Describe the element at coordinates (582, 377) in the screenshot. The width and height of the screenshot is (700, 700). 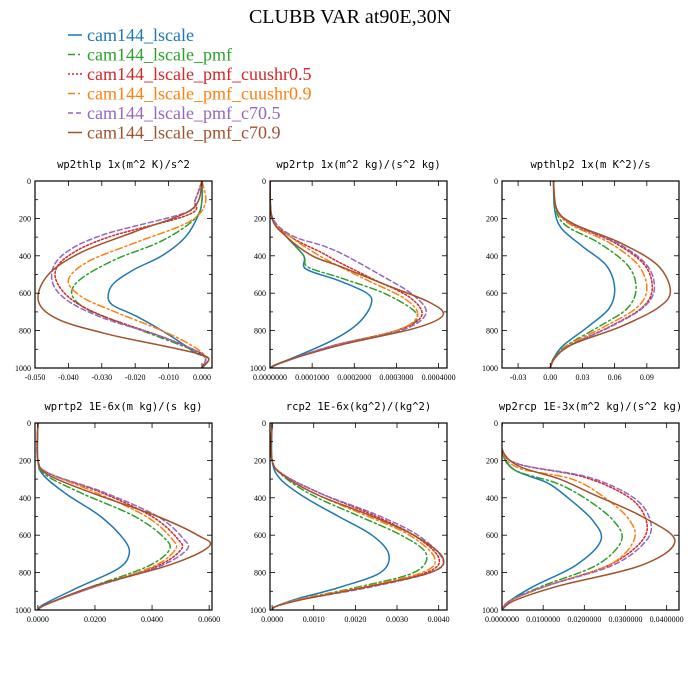
I see `x-tick-label: 0.03` at that location.